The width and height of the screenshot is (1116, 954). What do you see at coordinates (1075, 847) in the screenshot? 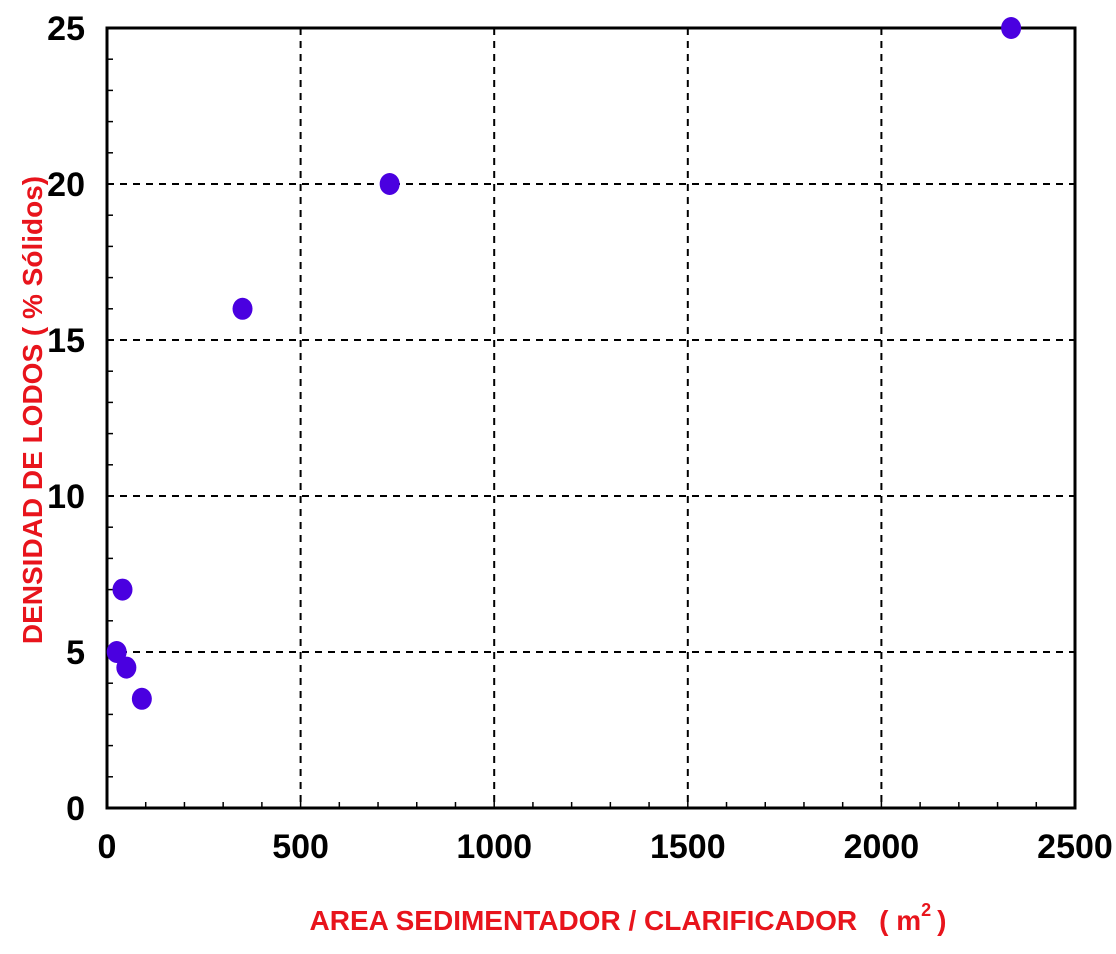
I see `x-tick-label: 2500` at bounding box center [1075, 847].